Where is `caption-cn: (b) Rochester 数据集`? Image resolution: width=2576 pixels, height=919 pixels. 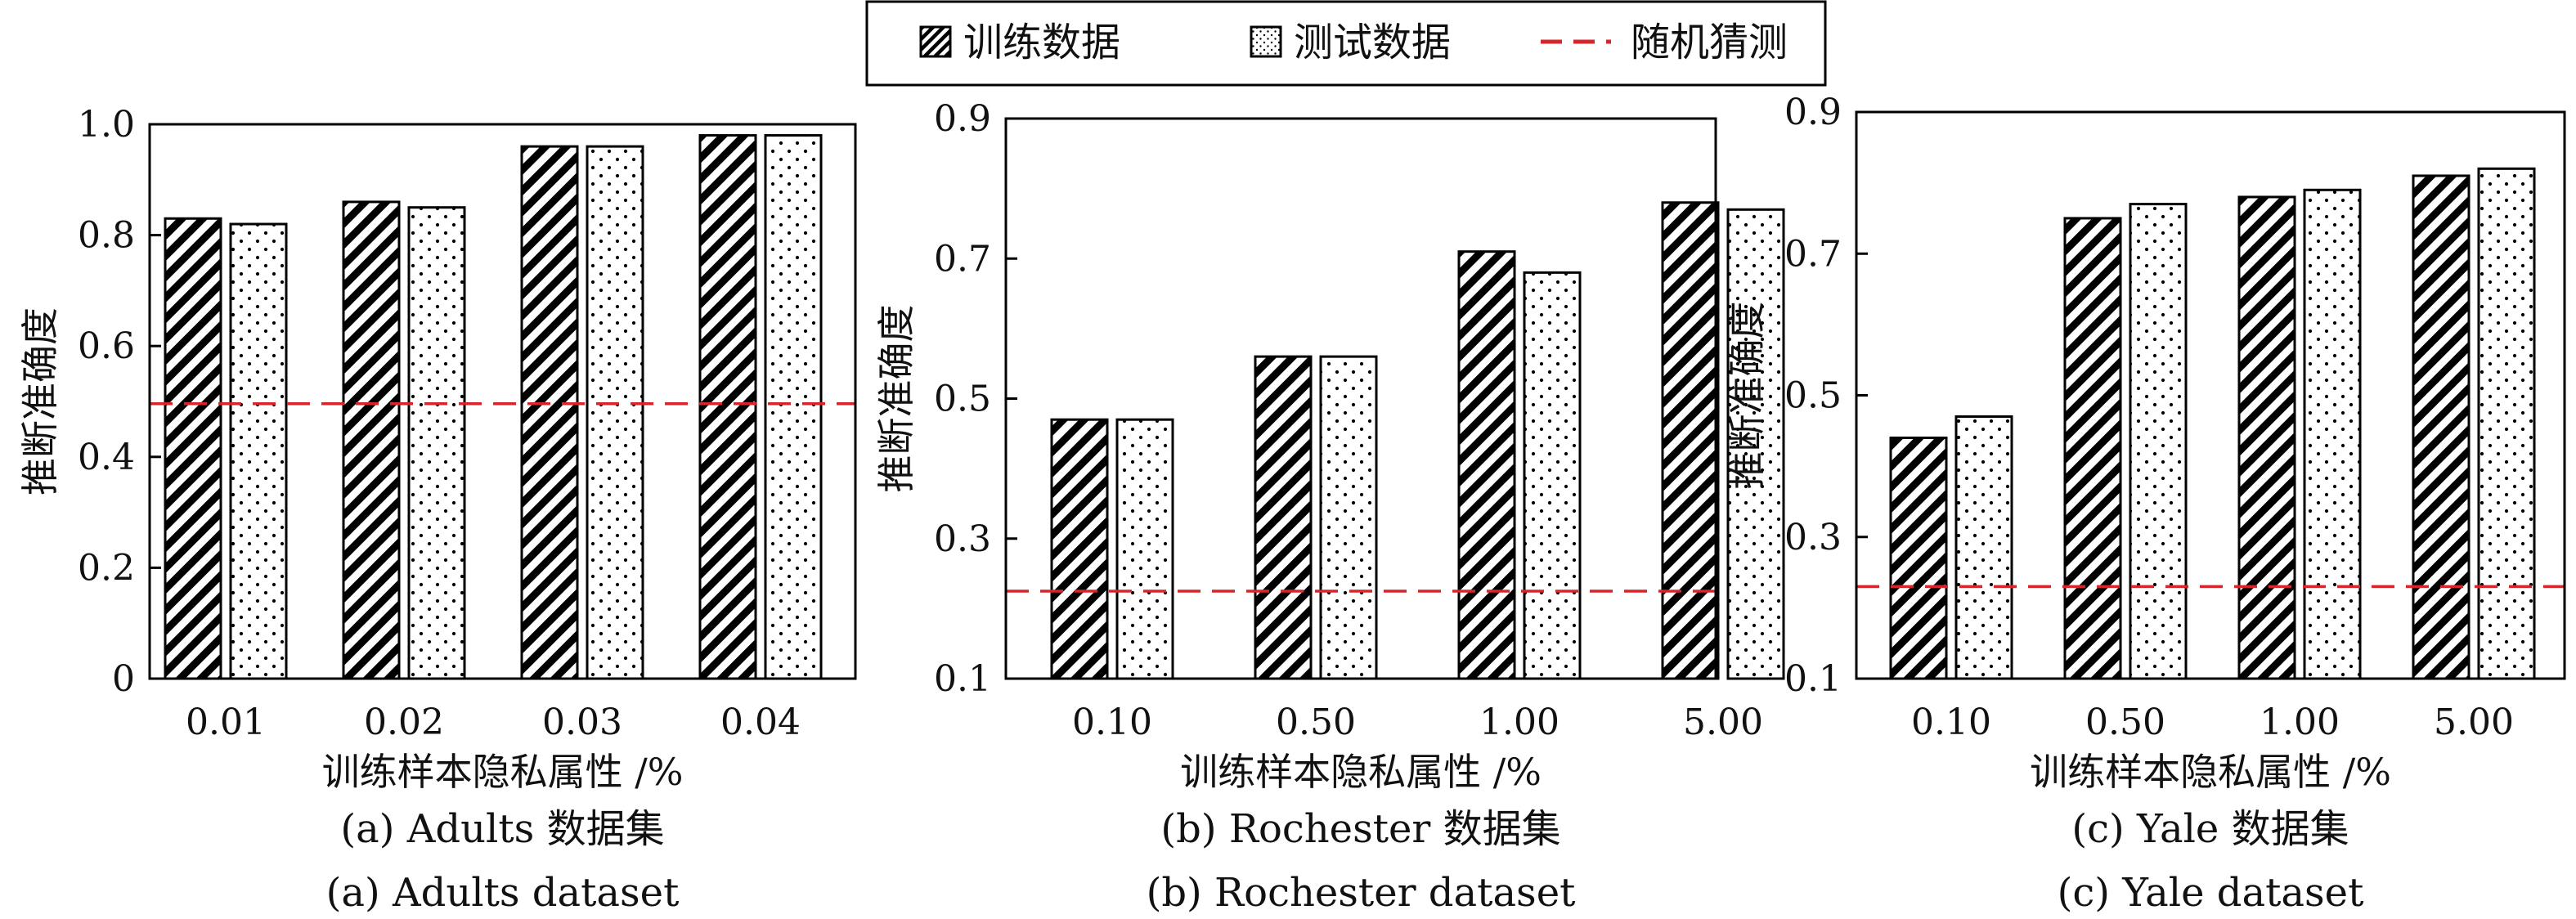 caption-cn: (b) Rochester 数据集 is located at coordinates (1360, 829).